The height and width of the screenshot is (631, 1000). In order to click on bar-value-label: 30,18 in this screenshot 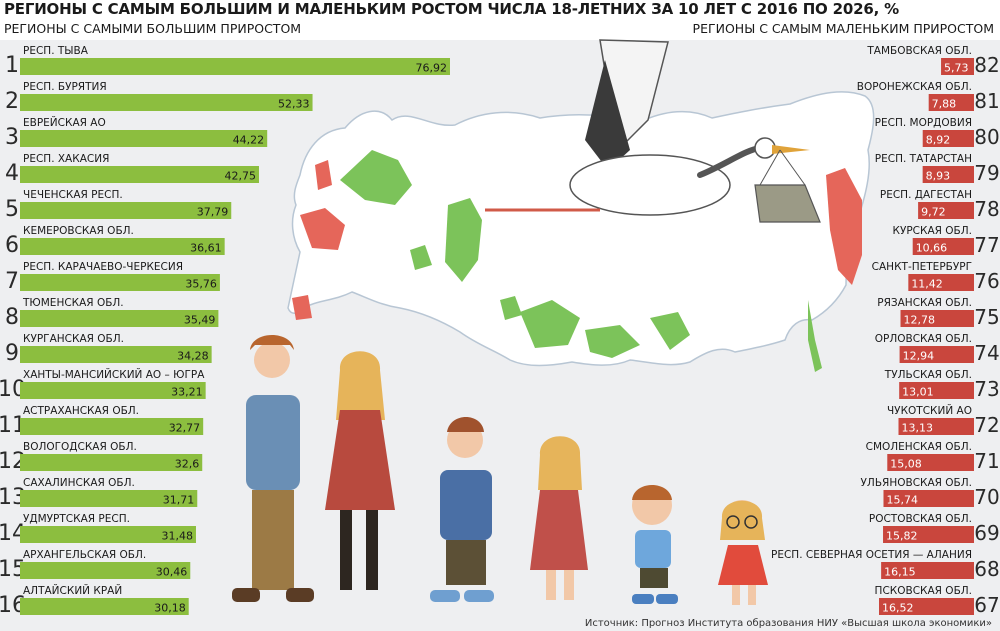, I will do `click(170, 608)`.